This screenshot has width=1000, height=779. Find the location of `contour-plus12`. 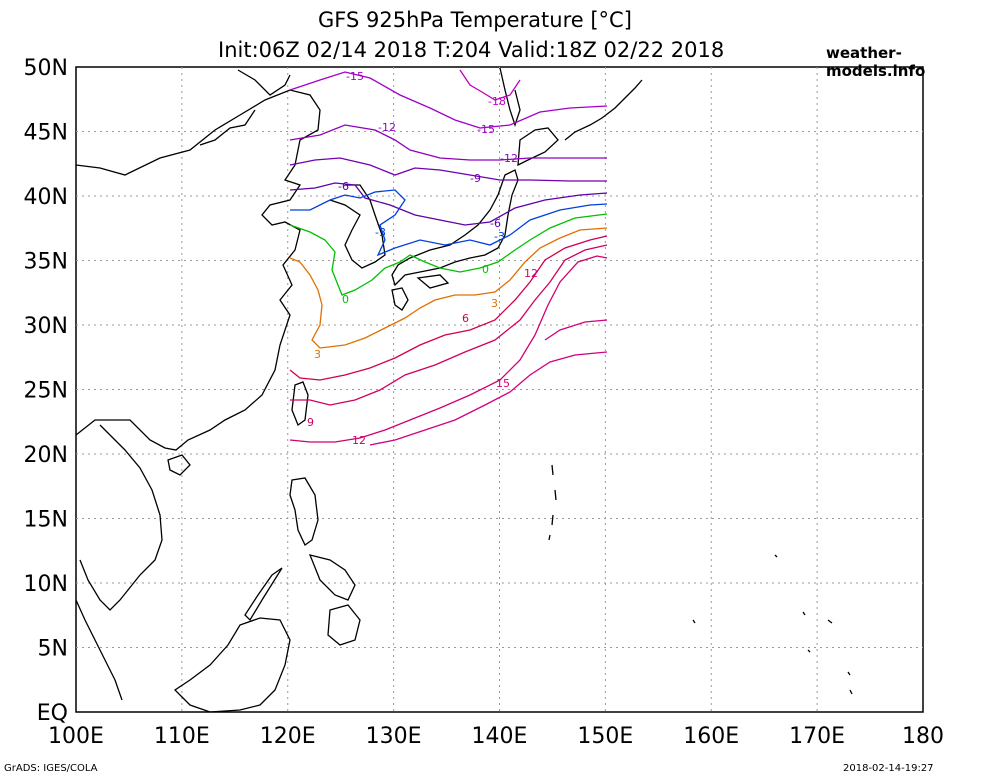

contour-plus12 is located at coordinates (448, 349).